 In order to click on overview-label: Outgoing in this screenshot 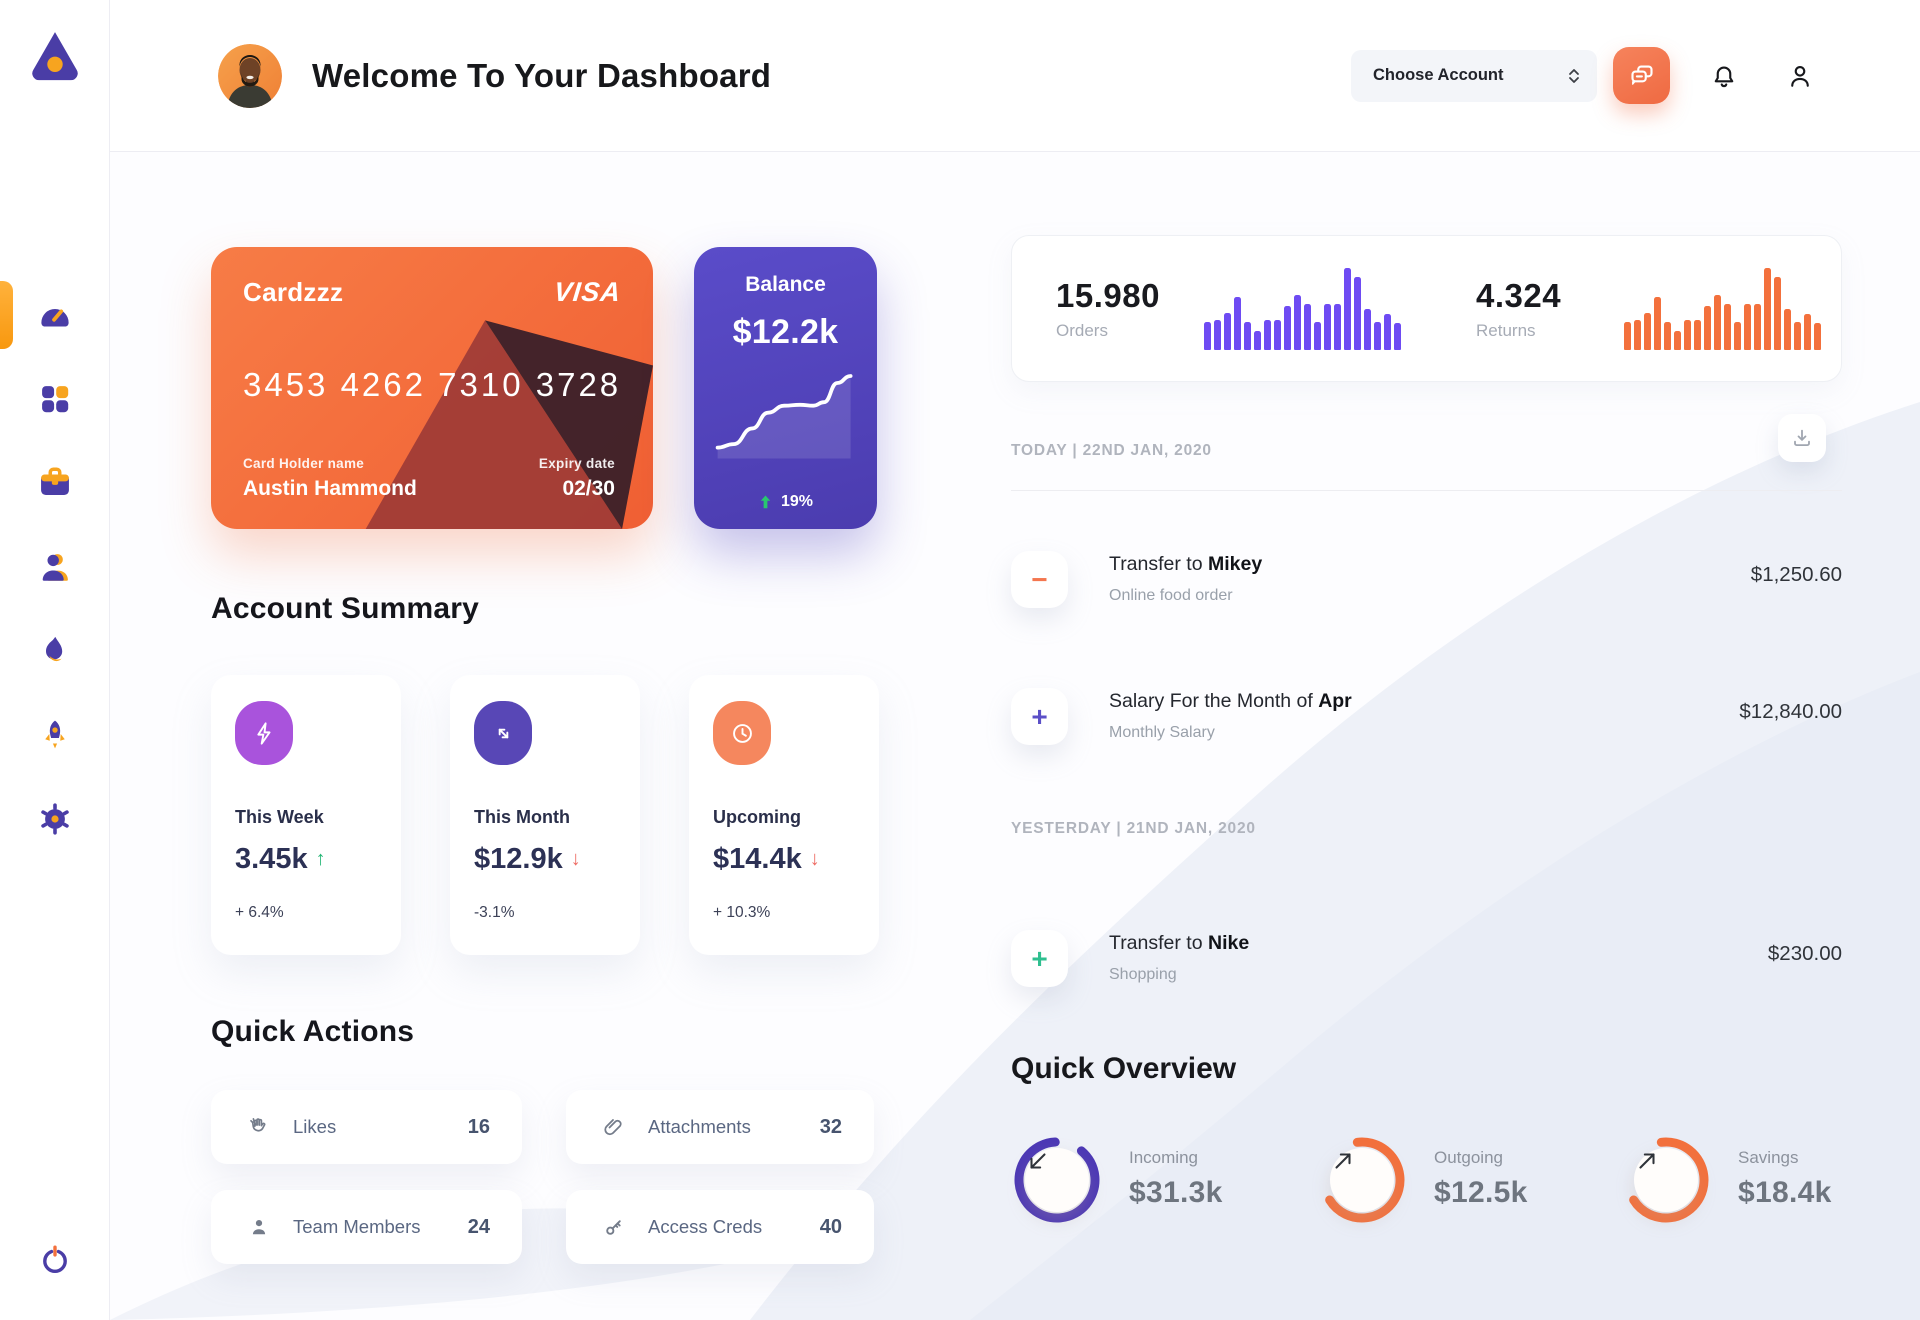, I will do `click(1468, 1157)`.